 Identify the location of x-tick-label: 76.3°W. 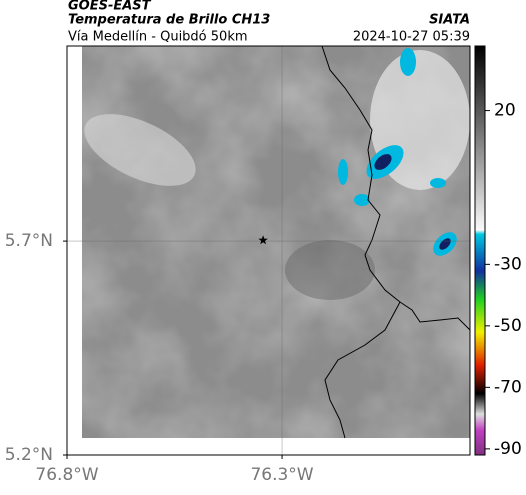
(281, 475).